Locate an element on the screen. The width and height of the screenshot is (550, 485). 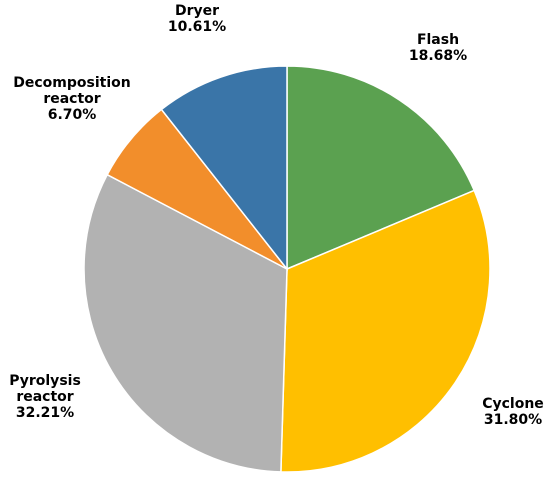
slice-label-decomposition-reactor: Decomposition reactor 6.70% is located at coordinates (71, 99).